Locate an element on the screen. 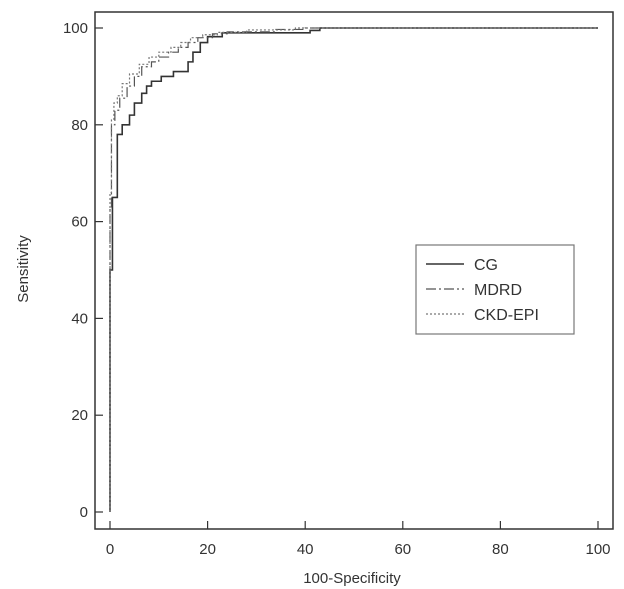 This screenshot has height=589, width=624. y-tick-label: 0 is located at coordinates (84, 512).